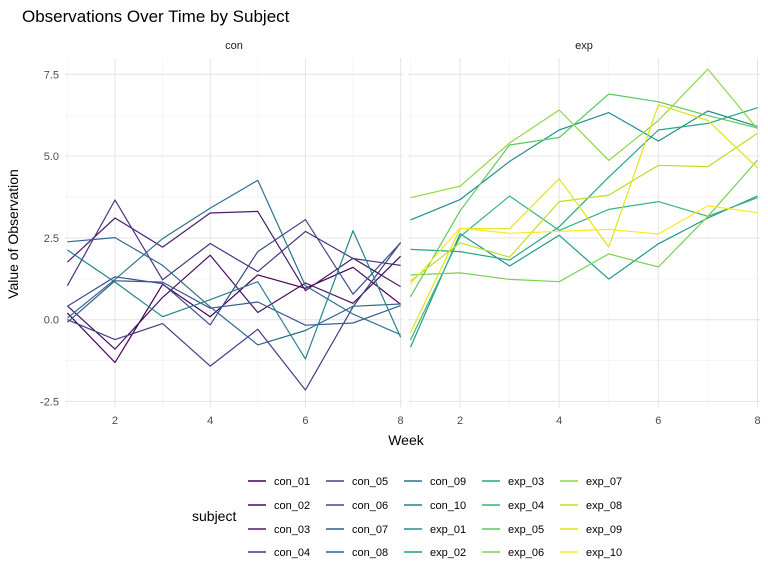  What do you see at coordinates (448, 506) in the screenshot?
I see `legend-label: con_10` at bounding box center [448, 506].